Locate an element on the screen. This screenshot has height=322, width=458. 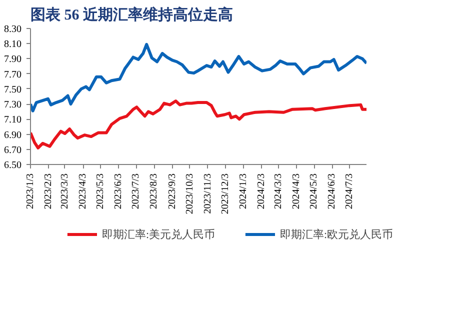
x-tick-label: 2024/2/3 is located at coordinates (261, 191).